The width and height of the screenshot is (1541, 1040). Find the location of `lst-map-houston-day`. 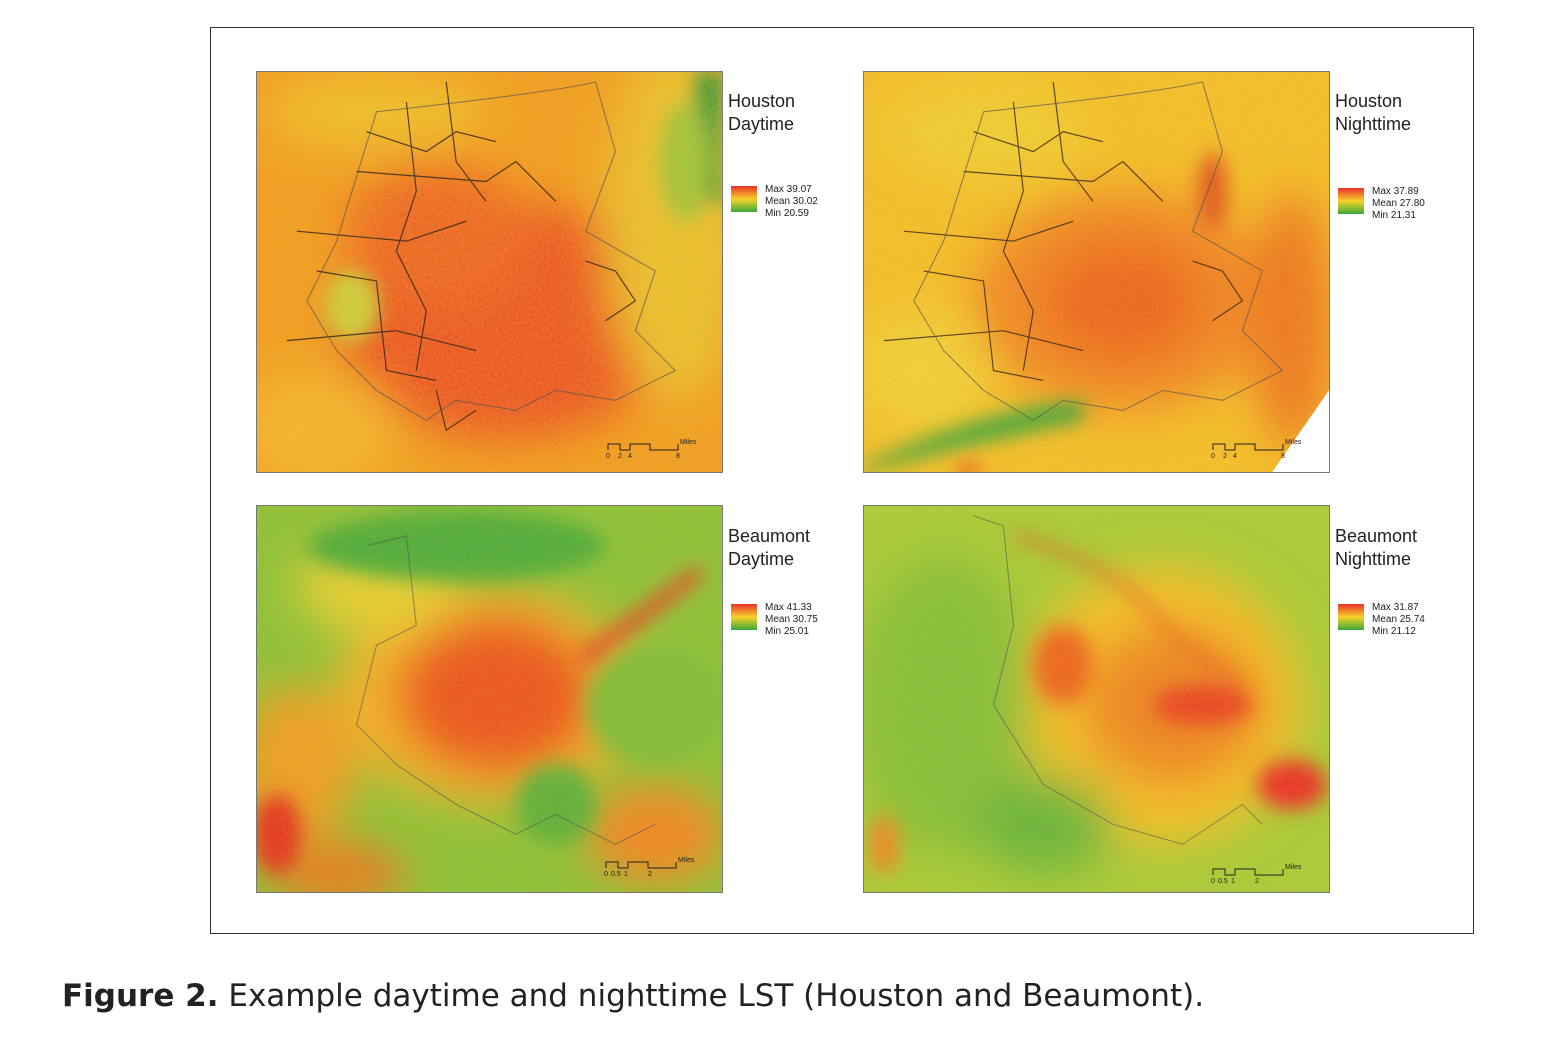

lst-map-houston-day is located at coordinates (489, 272).